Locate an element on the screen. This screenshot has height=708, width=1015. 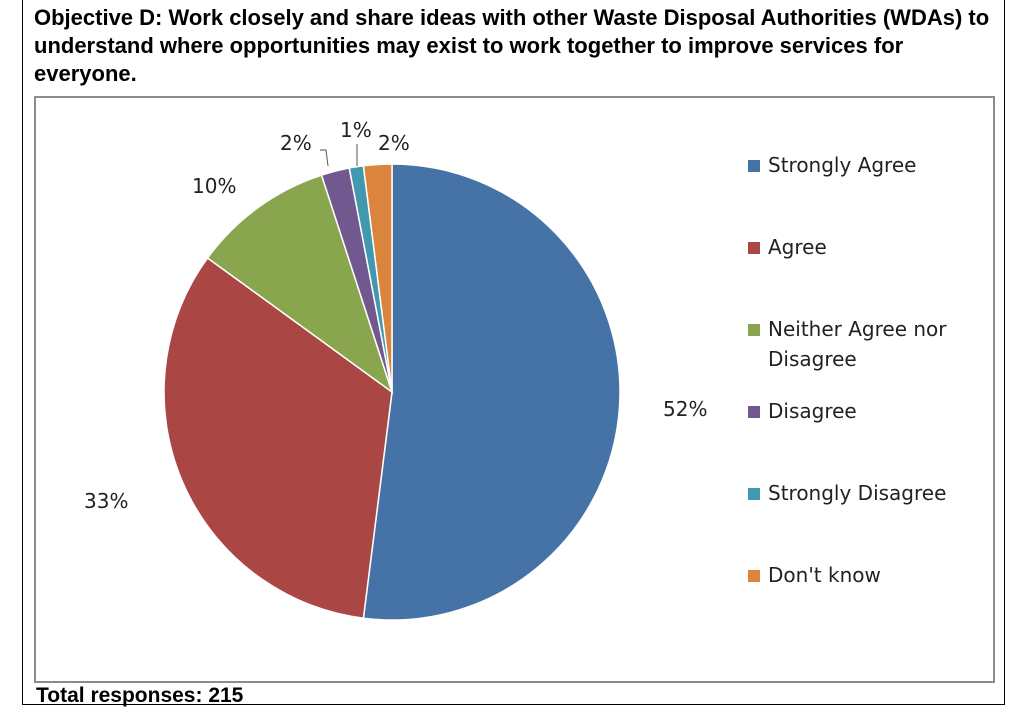
data-label-neither-agree-nor-disagree: 10% is located at coordinates (214, 186).